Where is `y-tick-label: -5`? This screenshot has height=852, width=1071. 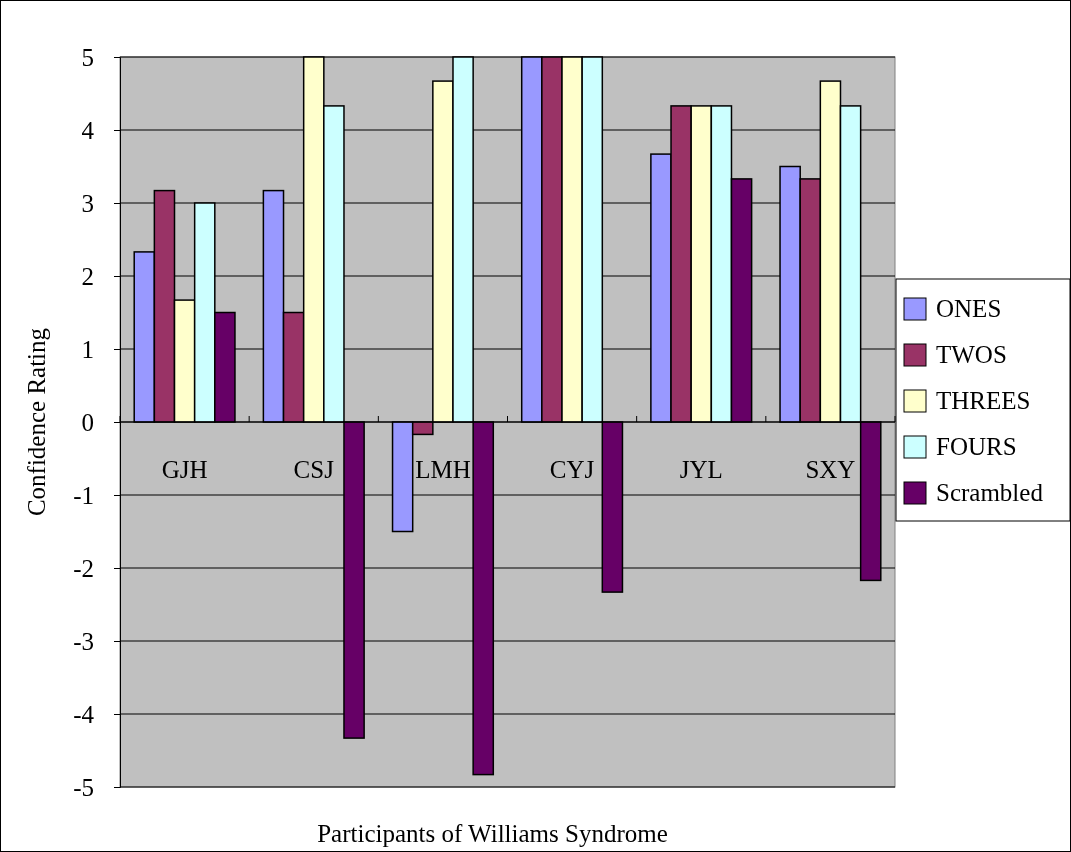 y-tick-label: -5 is located at coordinates (83, 787).